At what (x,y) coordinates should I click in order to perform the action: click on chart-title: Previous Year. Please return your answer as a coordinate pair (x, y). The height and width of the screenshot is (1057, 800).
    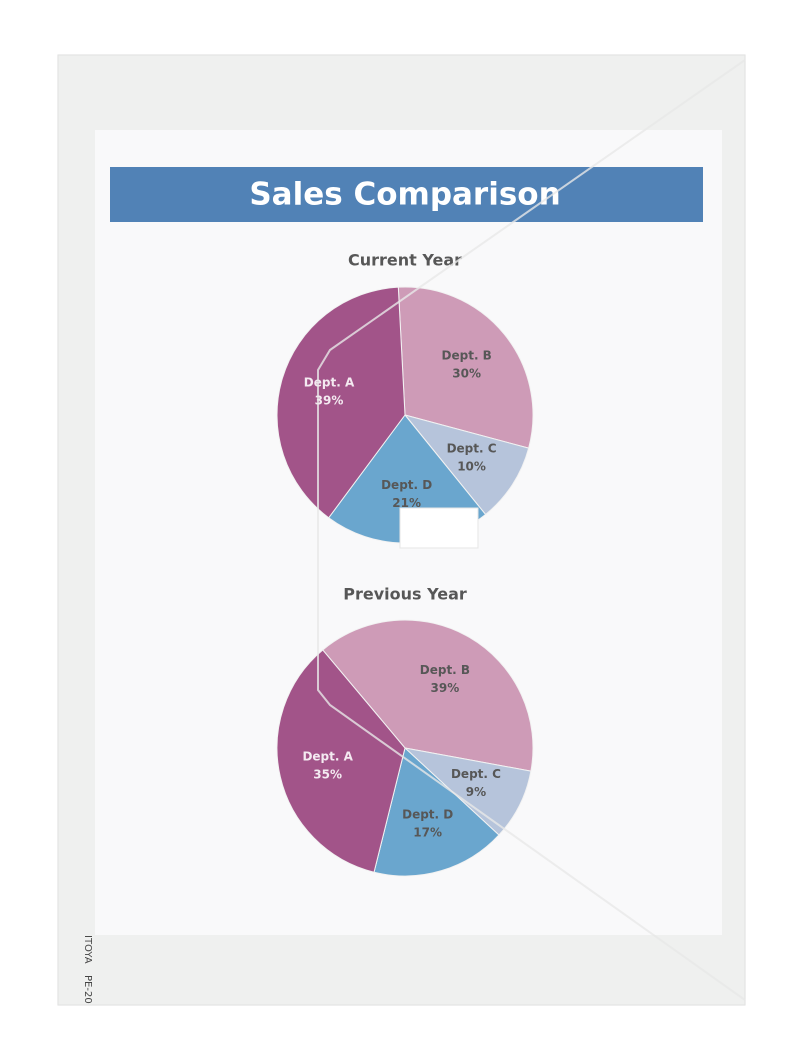
    Looking at the image, I should click on (405, 594).